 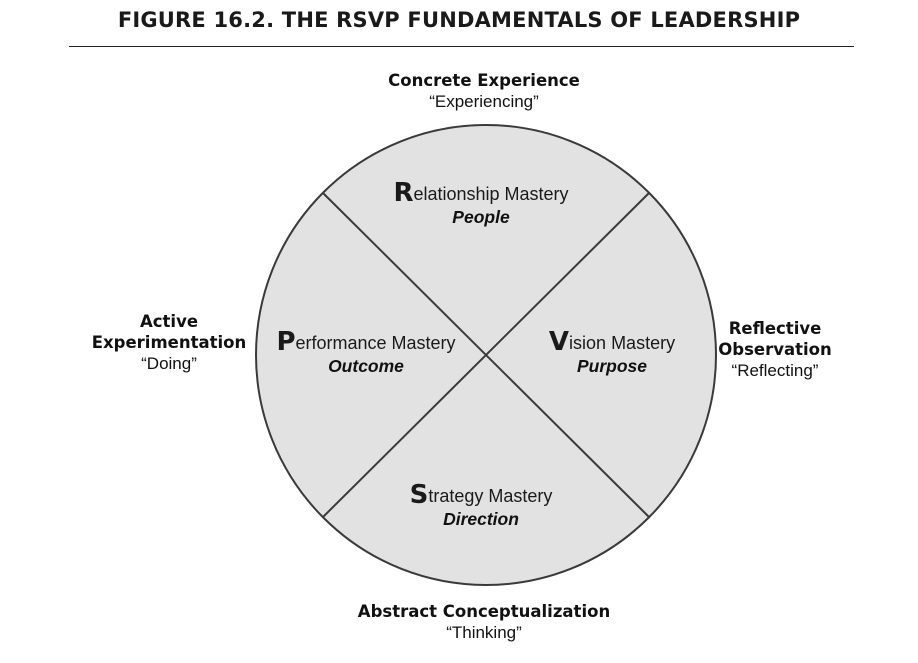 I want to click on quadrant-strategy-focus: Direction, so click(x=481, y=519).